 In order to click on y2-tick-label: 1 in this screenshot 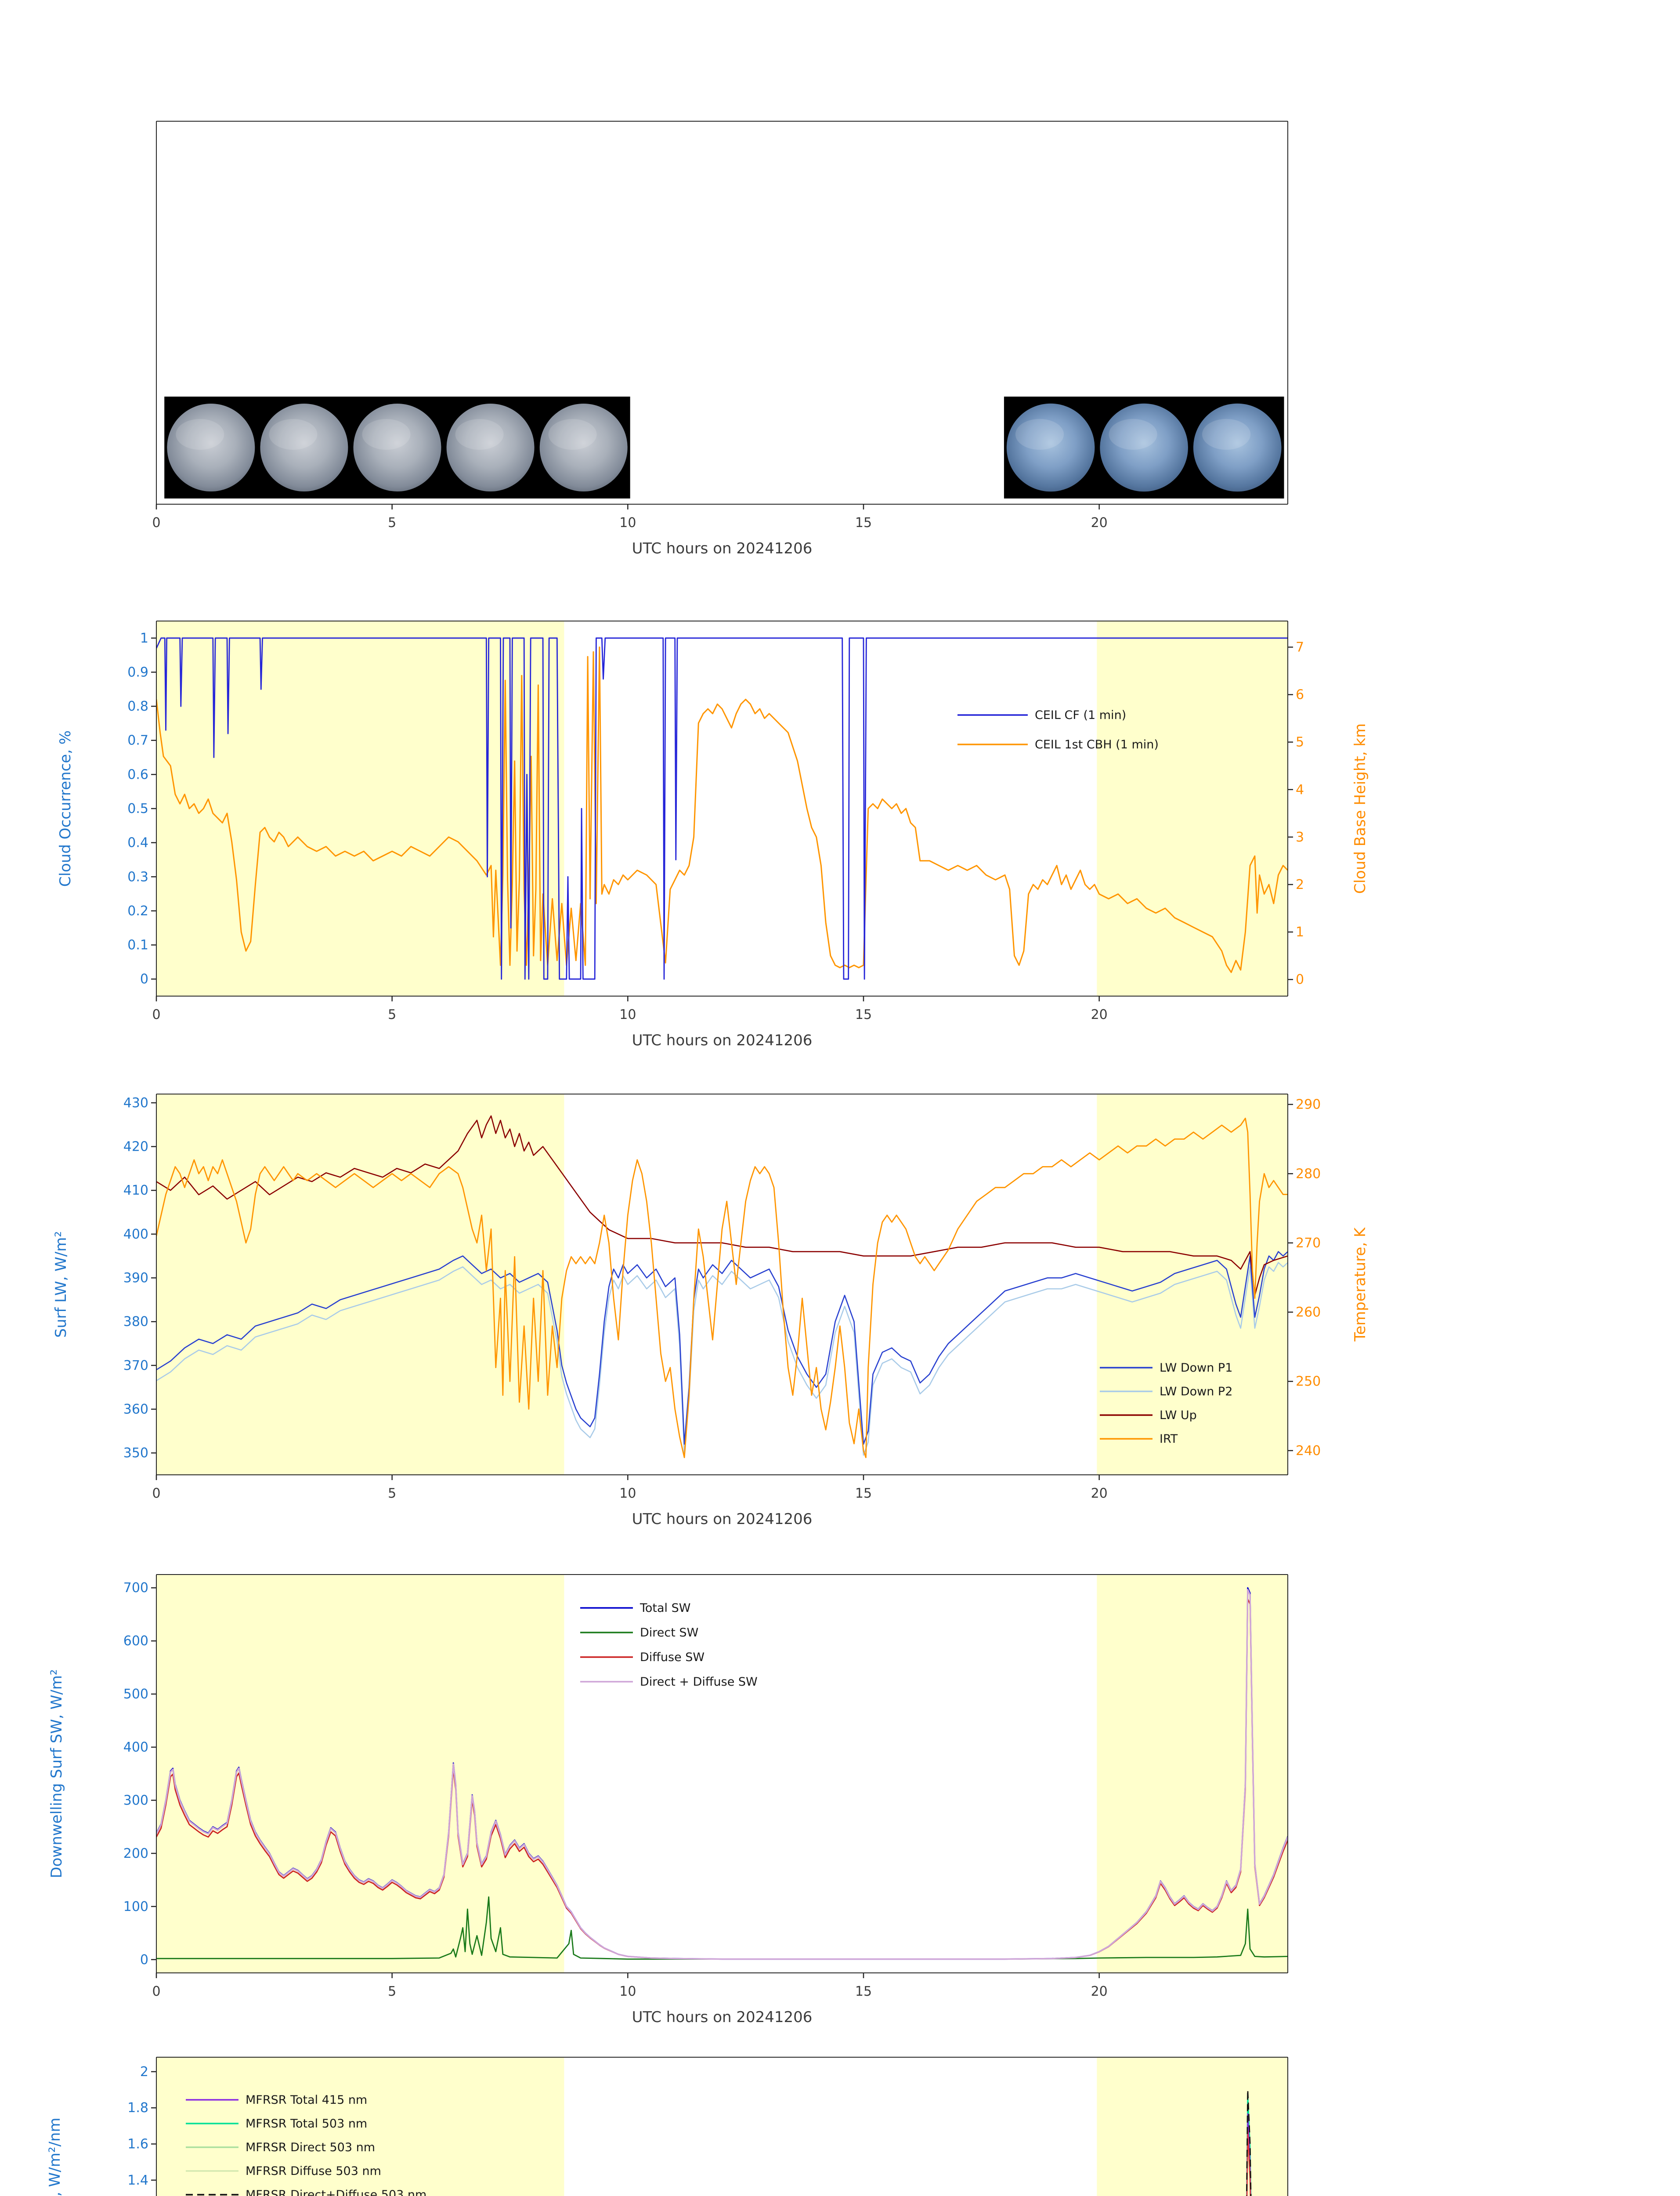, I will do `click(1300, 932)`.